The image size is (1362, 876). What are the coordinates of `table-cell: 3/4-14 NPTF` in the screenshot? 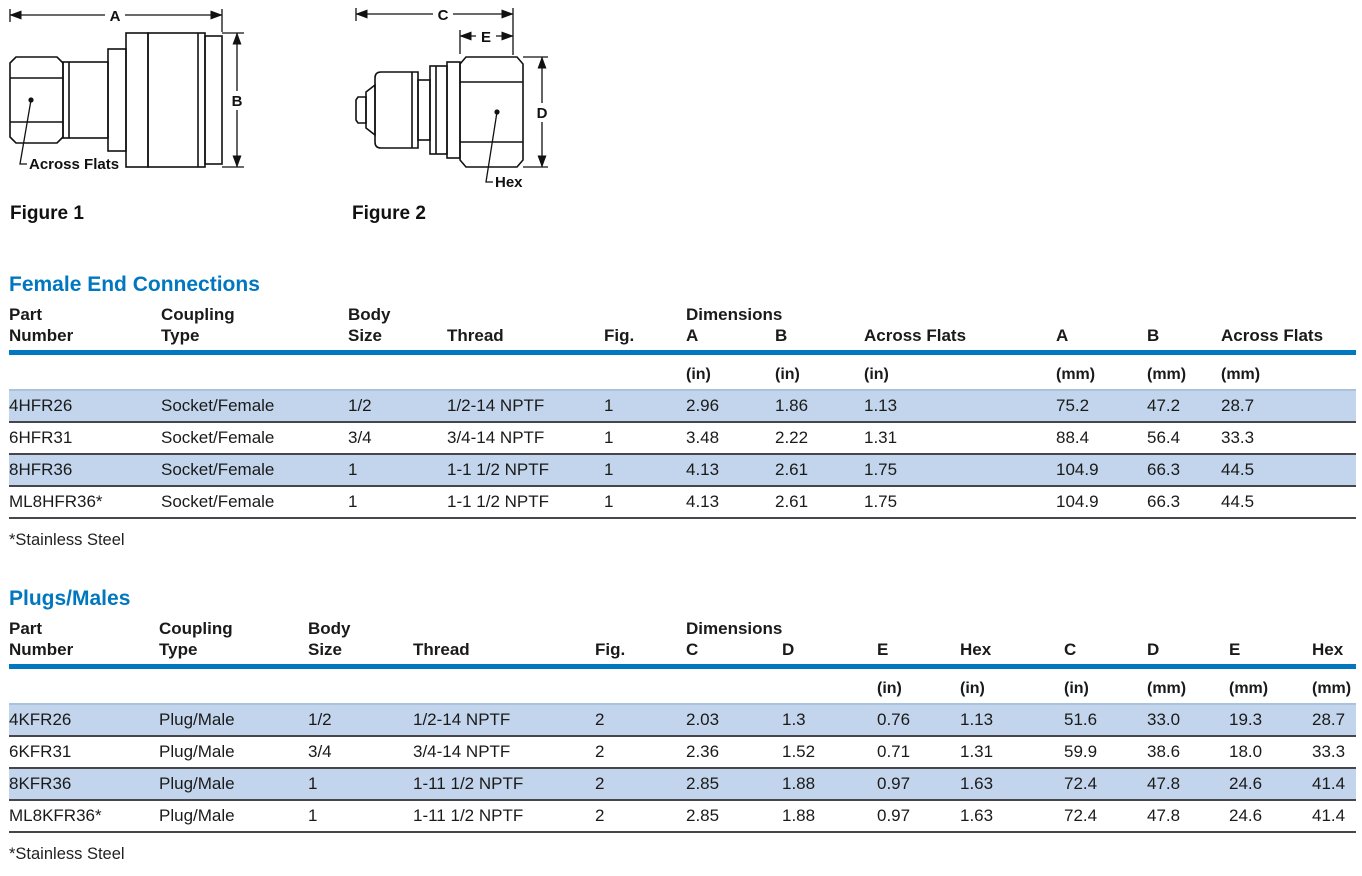 It's located at (462, 751).